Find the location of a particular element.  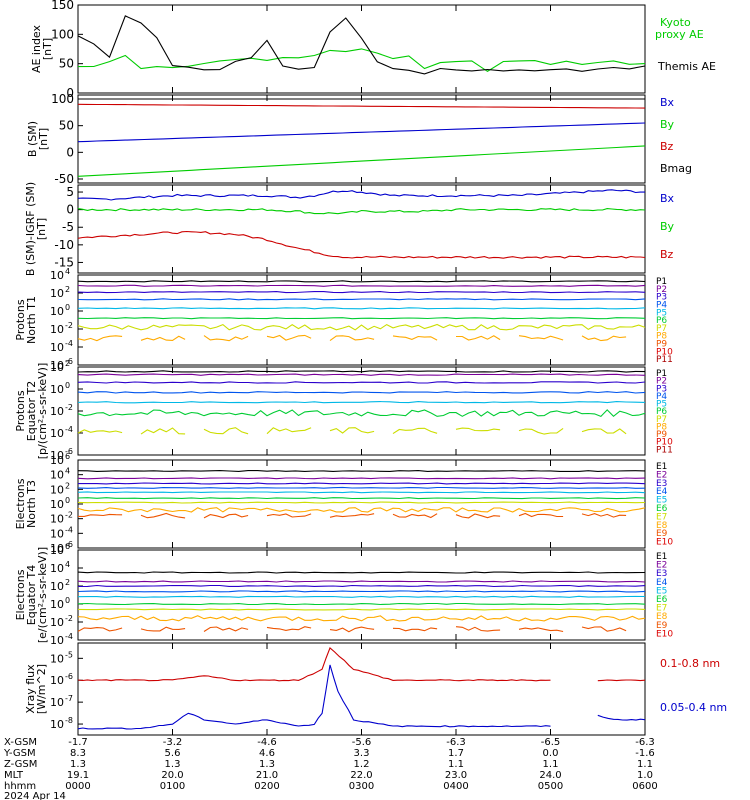

series-e7 is located at coordinates (361, 609).